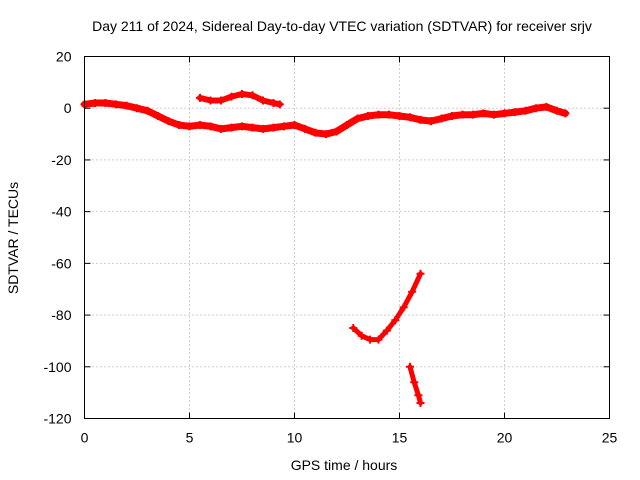 Image resolution: width=640 pixels, height=480 pixels. I want to click on x-tick-label: 25, so click(610, 438).